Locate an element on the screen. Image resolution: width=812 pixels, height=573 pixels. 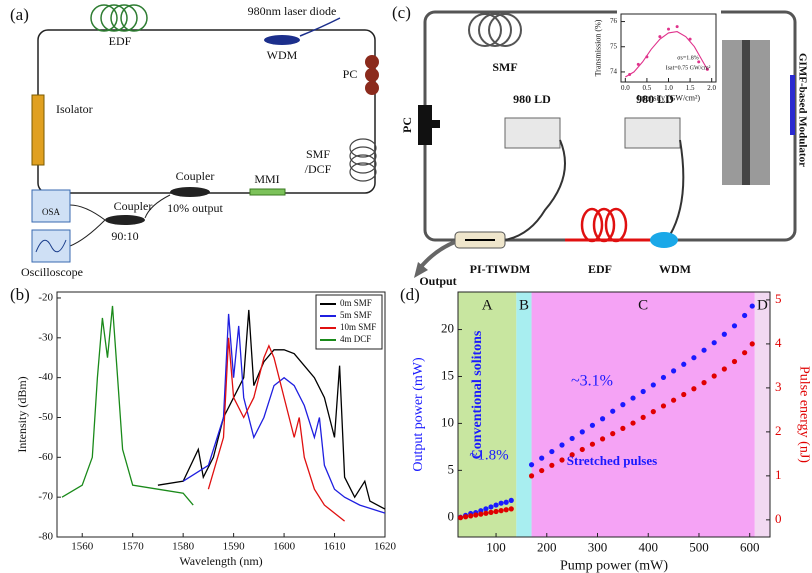
y2-tick-label: 0 is located at coordinates (778, 518).